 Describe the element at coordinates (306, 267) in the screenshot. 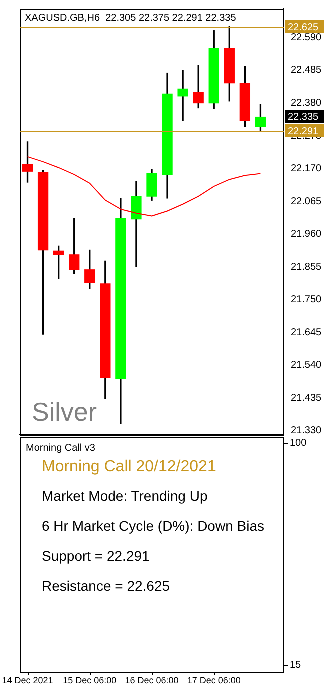

I see `y-tick-label: 21.855` at that location.